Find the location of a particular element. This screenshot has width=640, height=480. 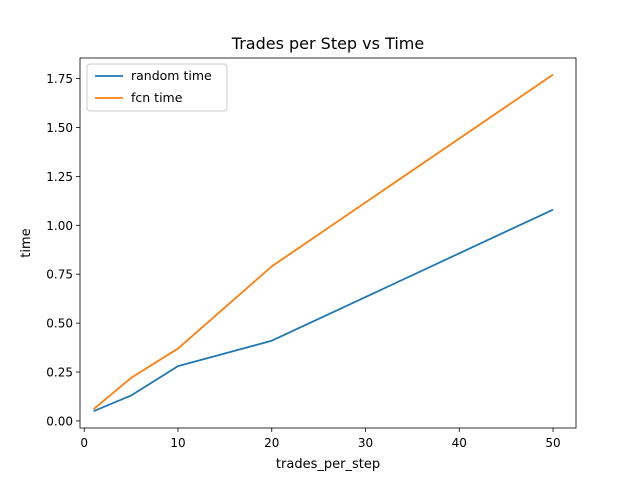

y-axis-ticks: 0.00 0.25 0.50 0.75 1.00 1.25 1.50 1.75 is located at coordinates (63, 250).